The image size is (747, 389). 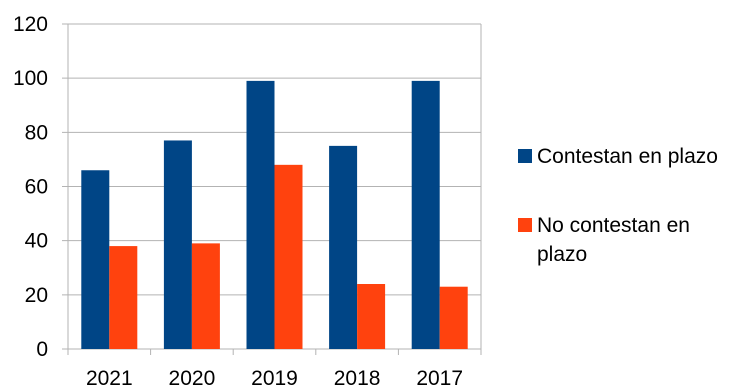 I want to click on y-tick-label: 80, so click(x=36, y=132).